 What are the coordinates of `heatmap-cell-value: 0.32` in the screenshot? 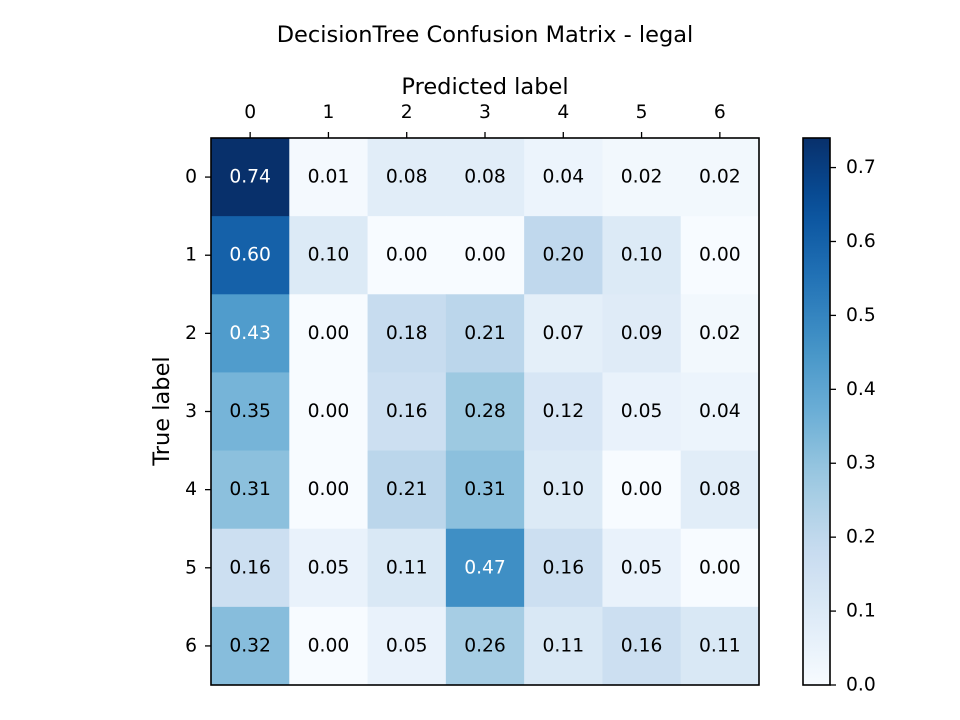 It's located at (250, 645).